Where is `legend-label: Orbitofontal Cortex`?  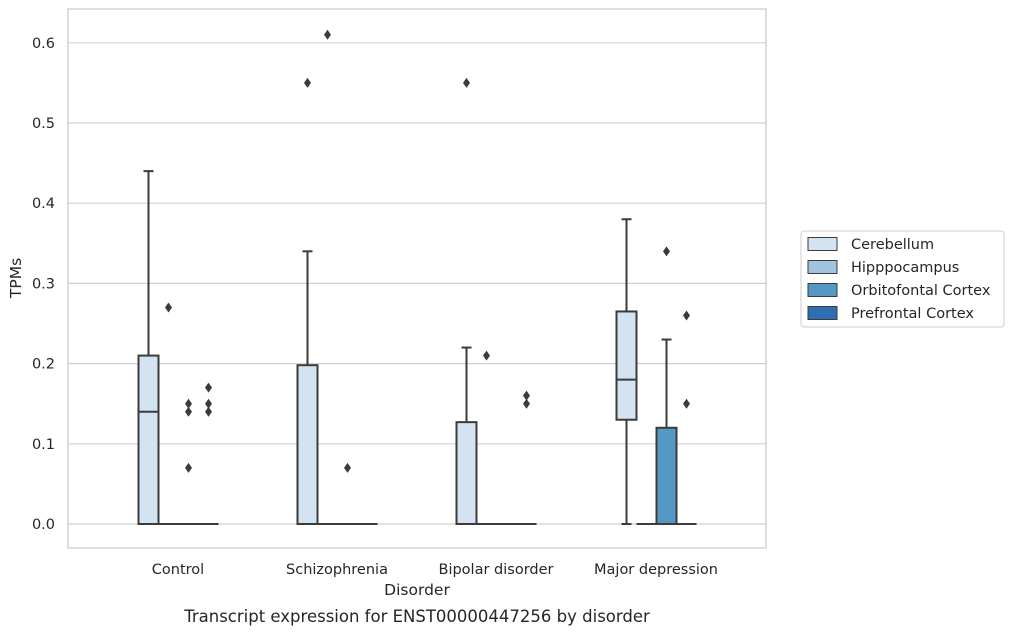 legend-label: Orbitofontal Cortex is located at coordinates (921, 291).